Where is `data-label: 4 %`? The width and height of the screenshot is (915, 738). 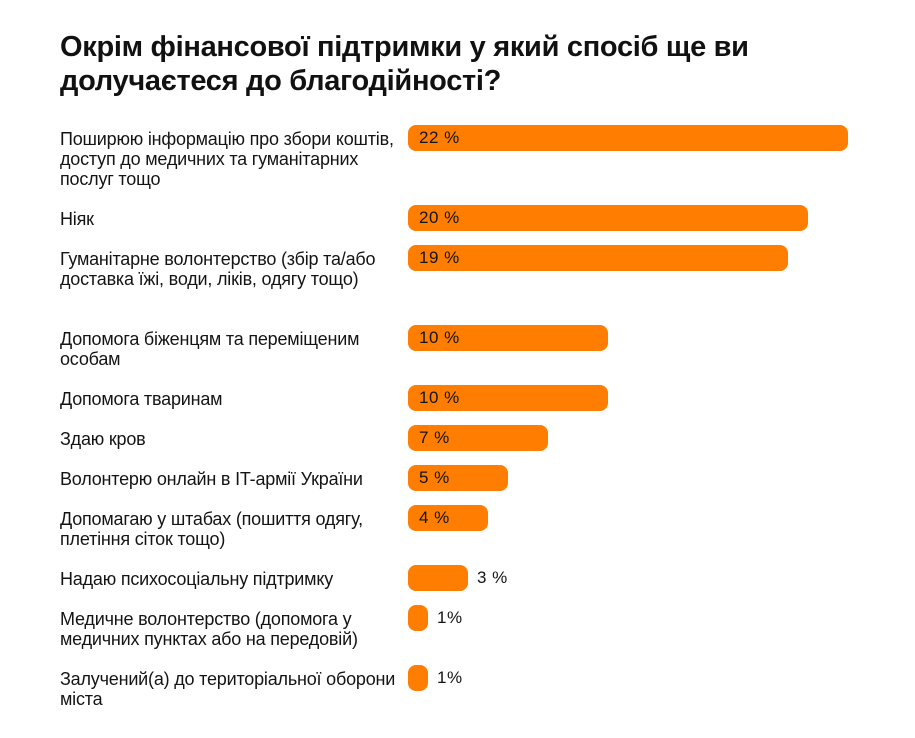 data-label: 4 % is located at coordinates (434, 517).